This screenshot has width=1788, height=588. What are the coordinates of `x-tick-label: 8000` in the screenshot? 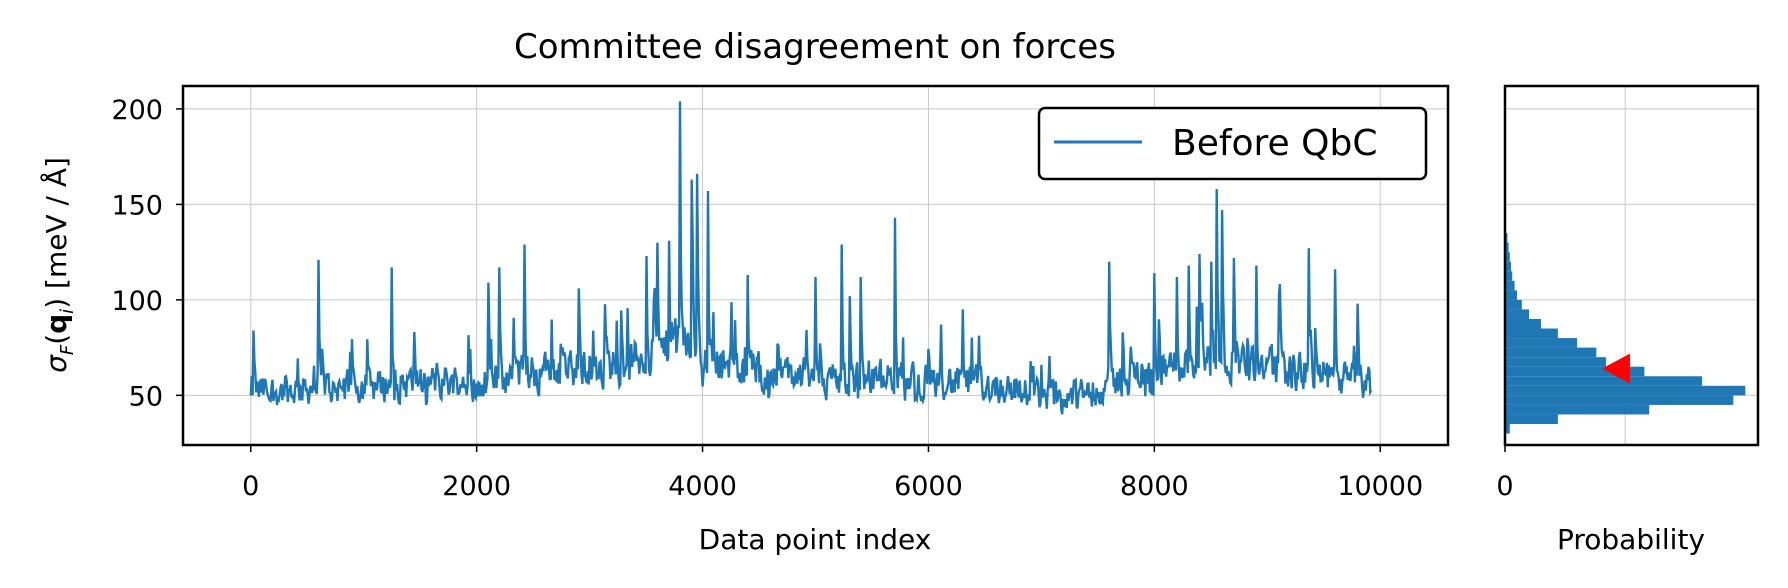 It's located at (1154, 486).